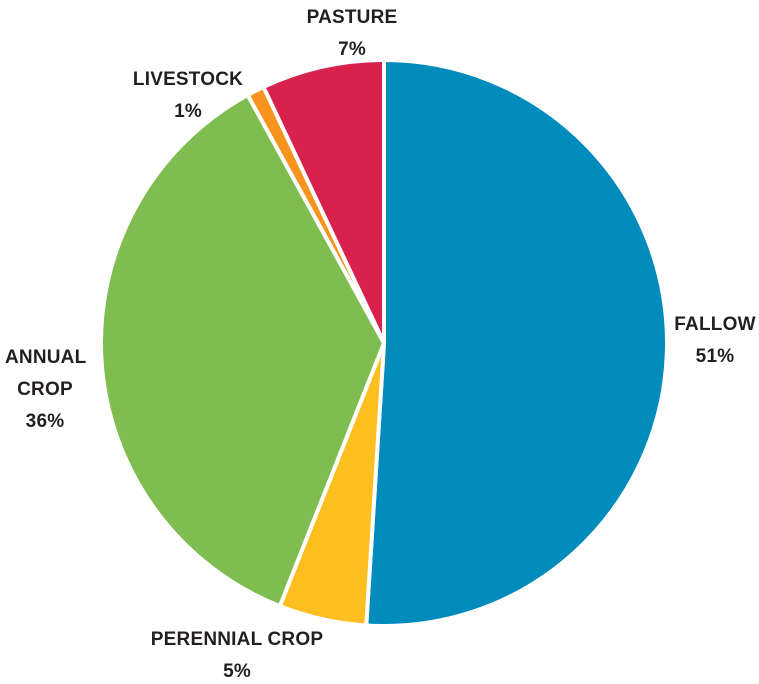  What do you see at coordinates (45, 421) in the screenshot?
I see `slice-value-label: 36%` at bounding box center [45, 421].